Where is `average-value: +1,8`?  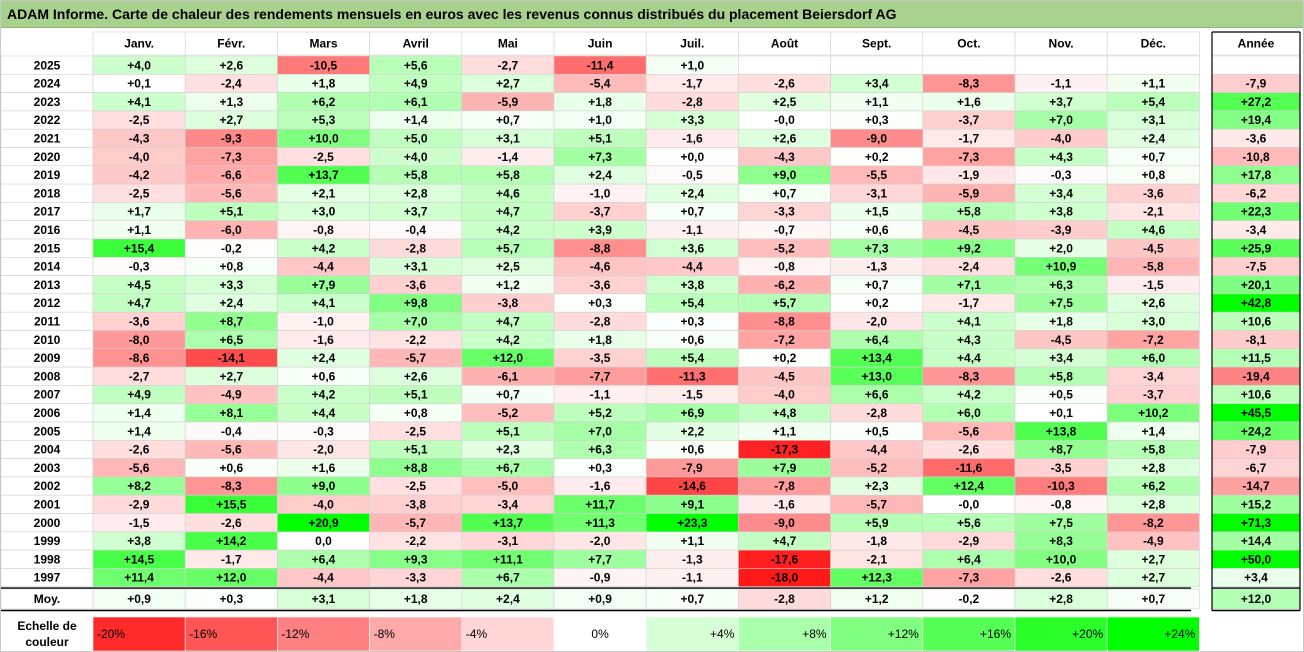
average-value: +1,8 is located at coordinates (416, 599).